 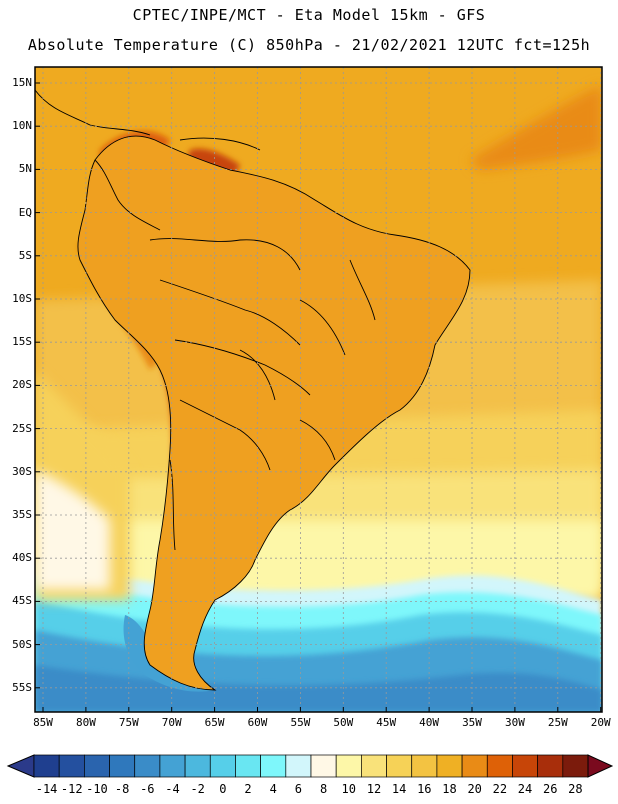 What do you see at coordinates (22, 298) in the screenshot?
I see `lat-tick-label: 10S` at bounding box center [22, 298].